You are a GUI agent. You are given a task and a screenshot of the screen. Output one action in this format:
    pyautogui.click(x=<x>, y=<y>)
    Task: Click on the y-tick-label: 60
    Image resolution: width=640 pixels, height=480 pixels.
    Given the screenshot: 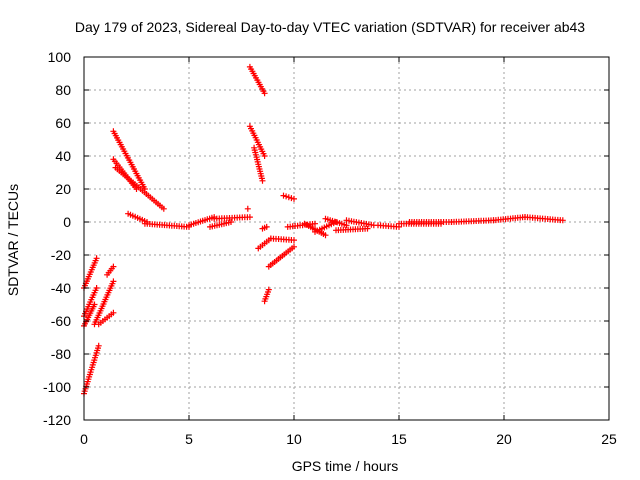 What is the action you would take?
    pyautogui.click(x=63, y=123)
    